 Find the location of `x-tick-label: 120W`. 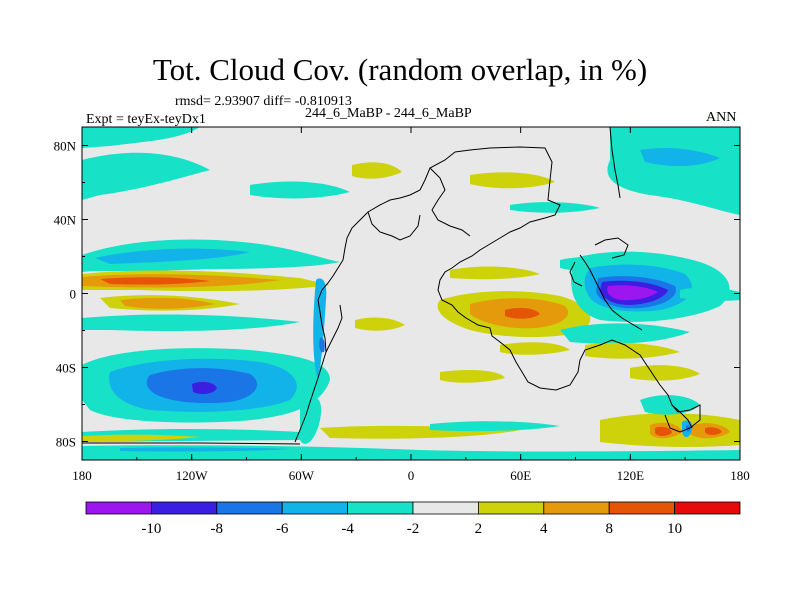

x-tick-label: 120W is located at coordinates (192, 475).